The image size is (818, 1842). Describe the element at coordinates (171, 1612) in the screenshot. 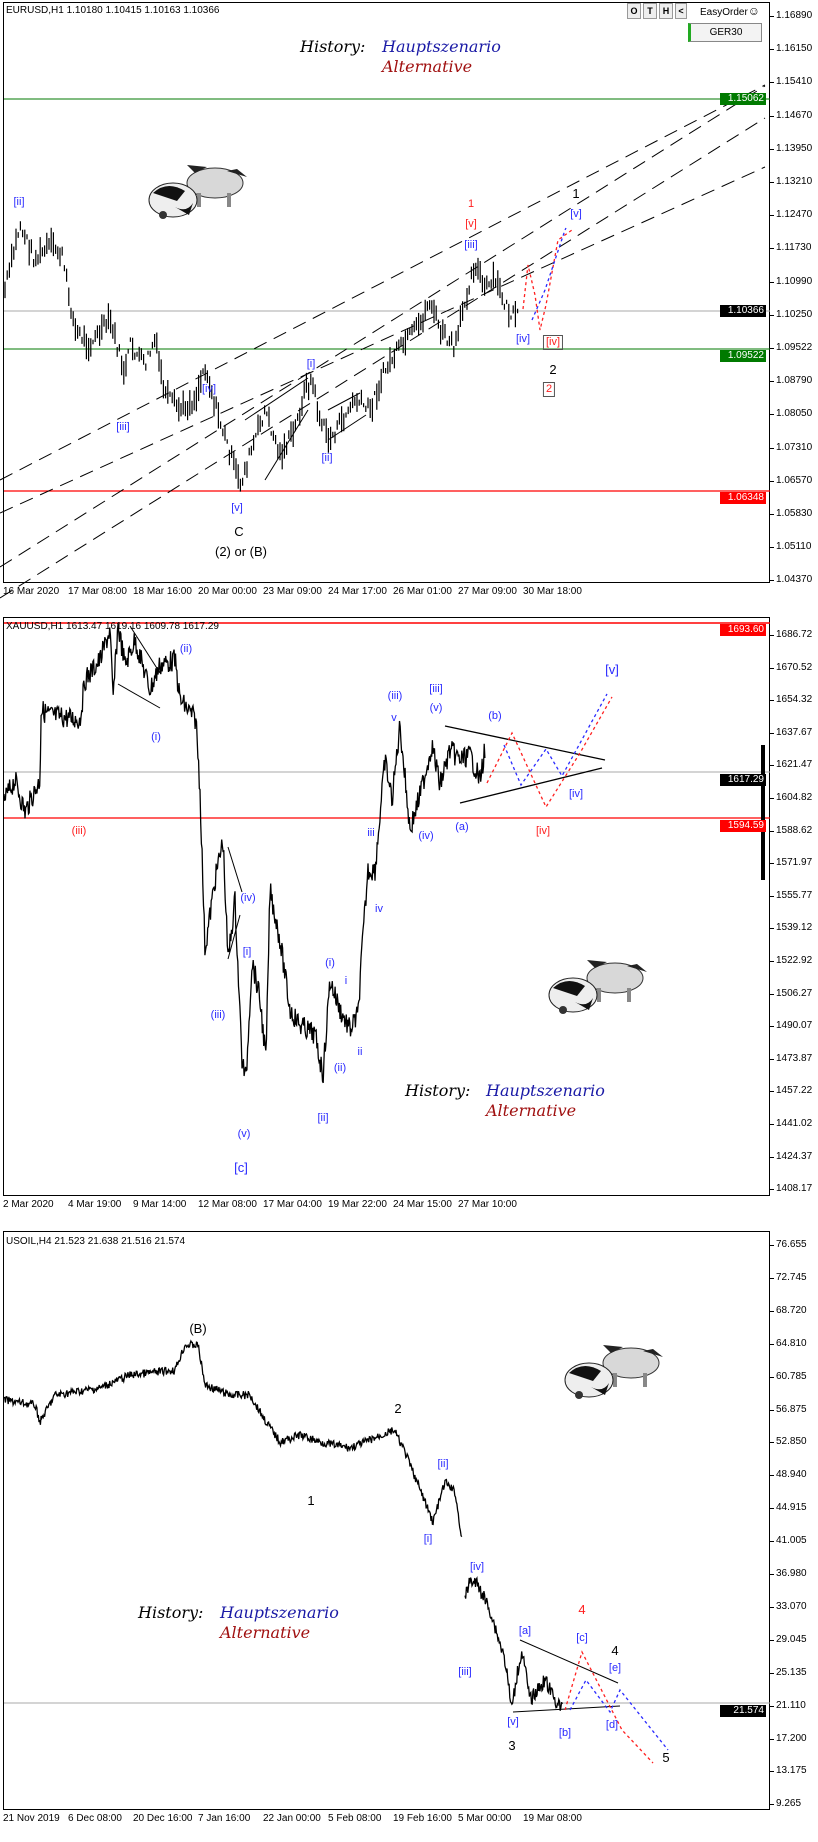

I see `usoil-history-label: History:` at that location.